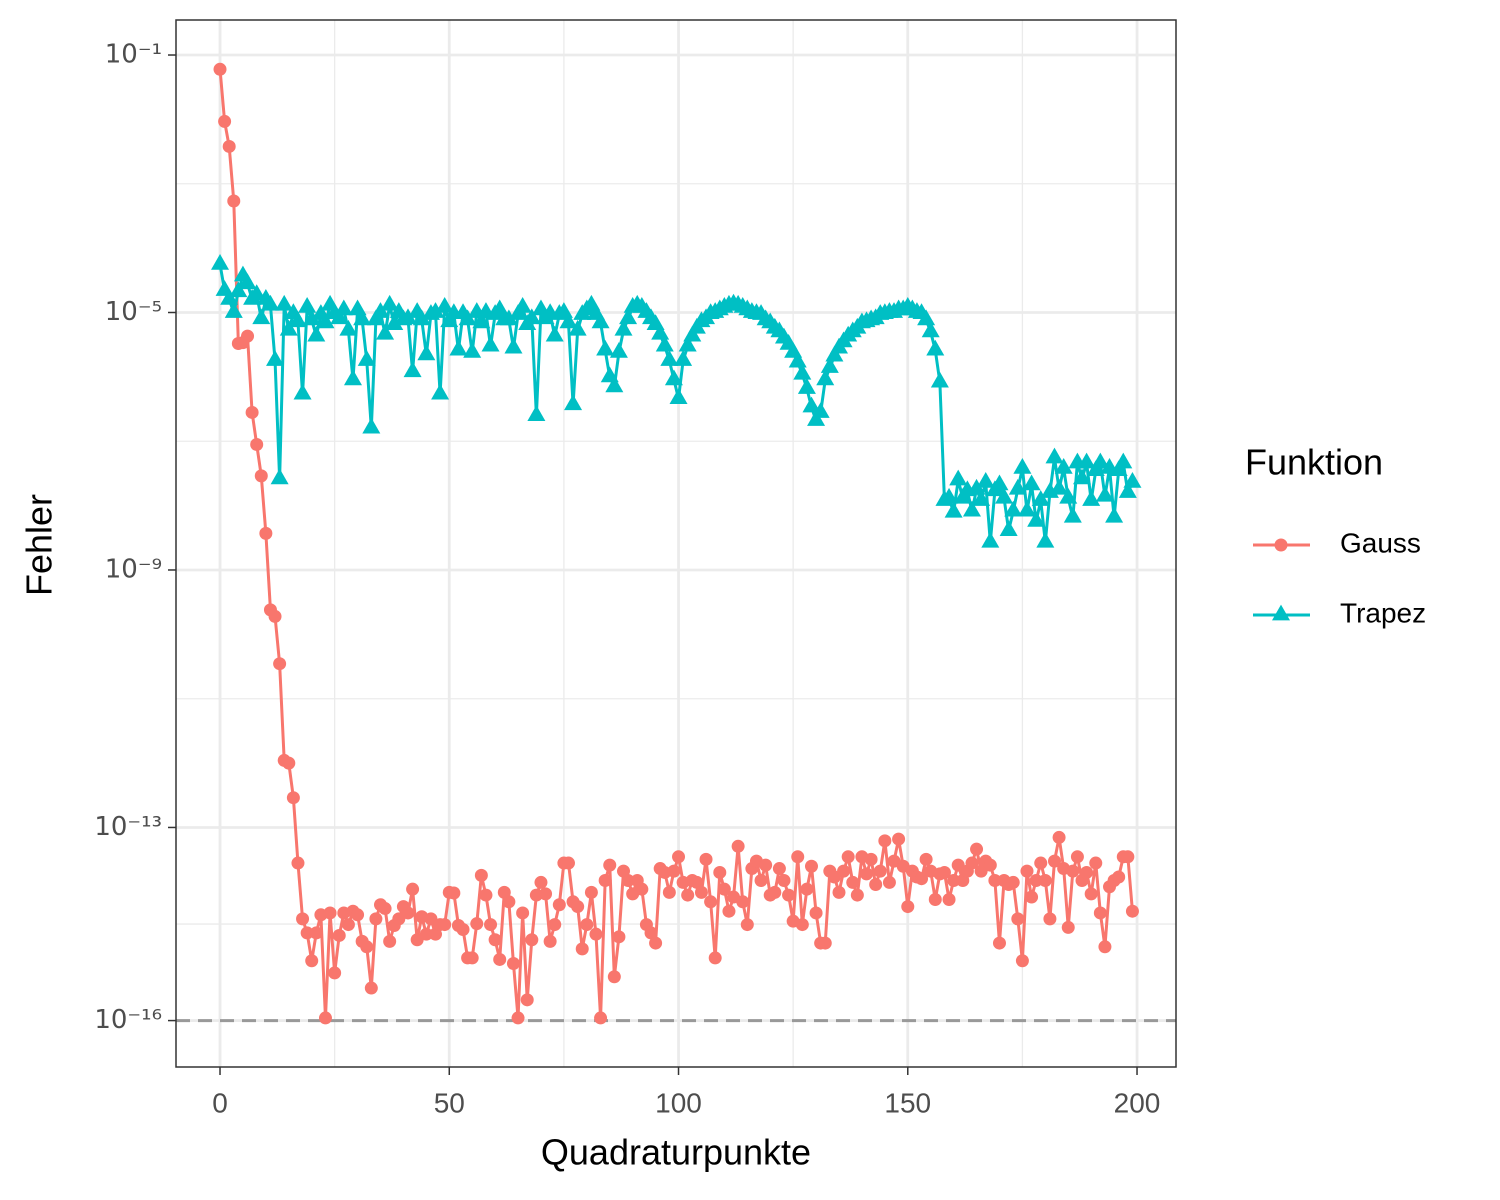  I want to click on y-tick-label: 10⁻¹³, so click(128, 827).